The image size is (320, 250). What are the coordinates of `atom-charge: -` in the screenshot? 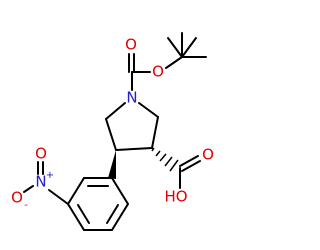 It's located at (26, 205).